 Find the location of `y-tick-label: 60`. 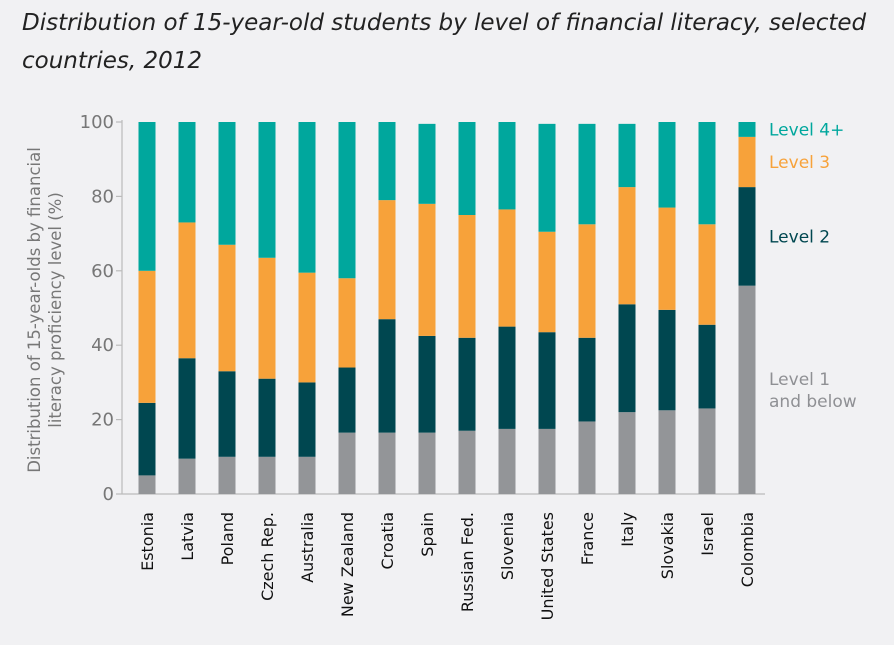

y-tick-label: 60 is located at coordinates (102, 271).